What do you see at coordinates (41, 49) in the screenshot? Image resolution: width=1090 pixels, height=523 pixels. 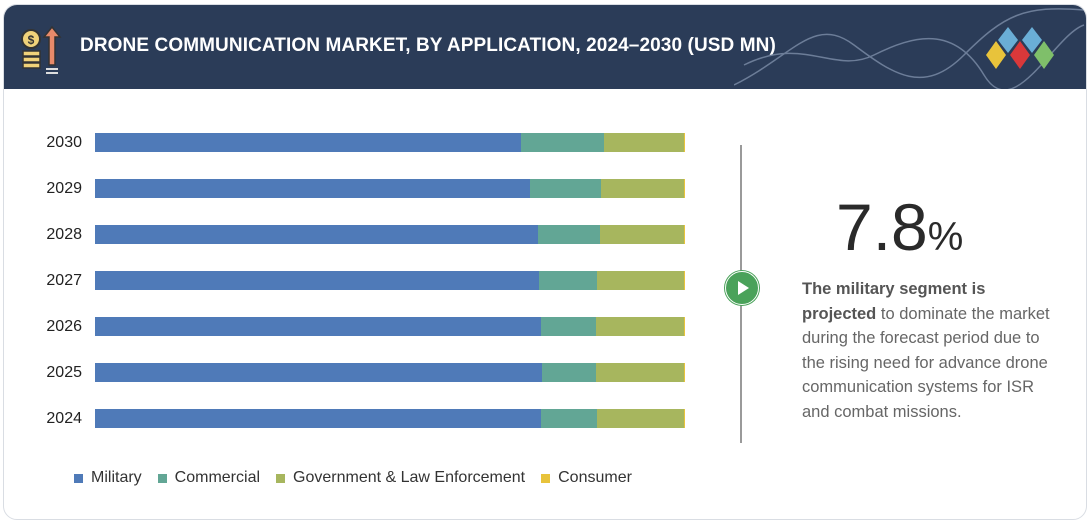 I see `coins-growth-arrow-icon: $` at bounding box center [41, 49].